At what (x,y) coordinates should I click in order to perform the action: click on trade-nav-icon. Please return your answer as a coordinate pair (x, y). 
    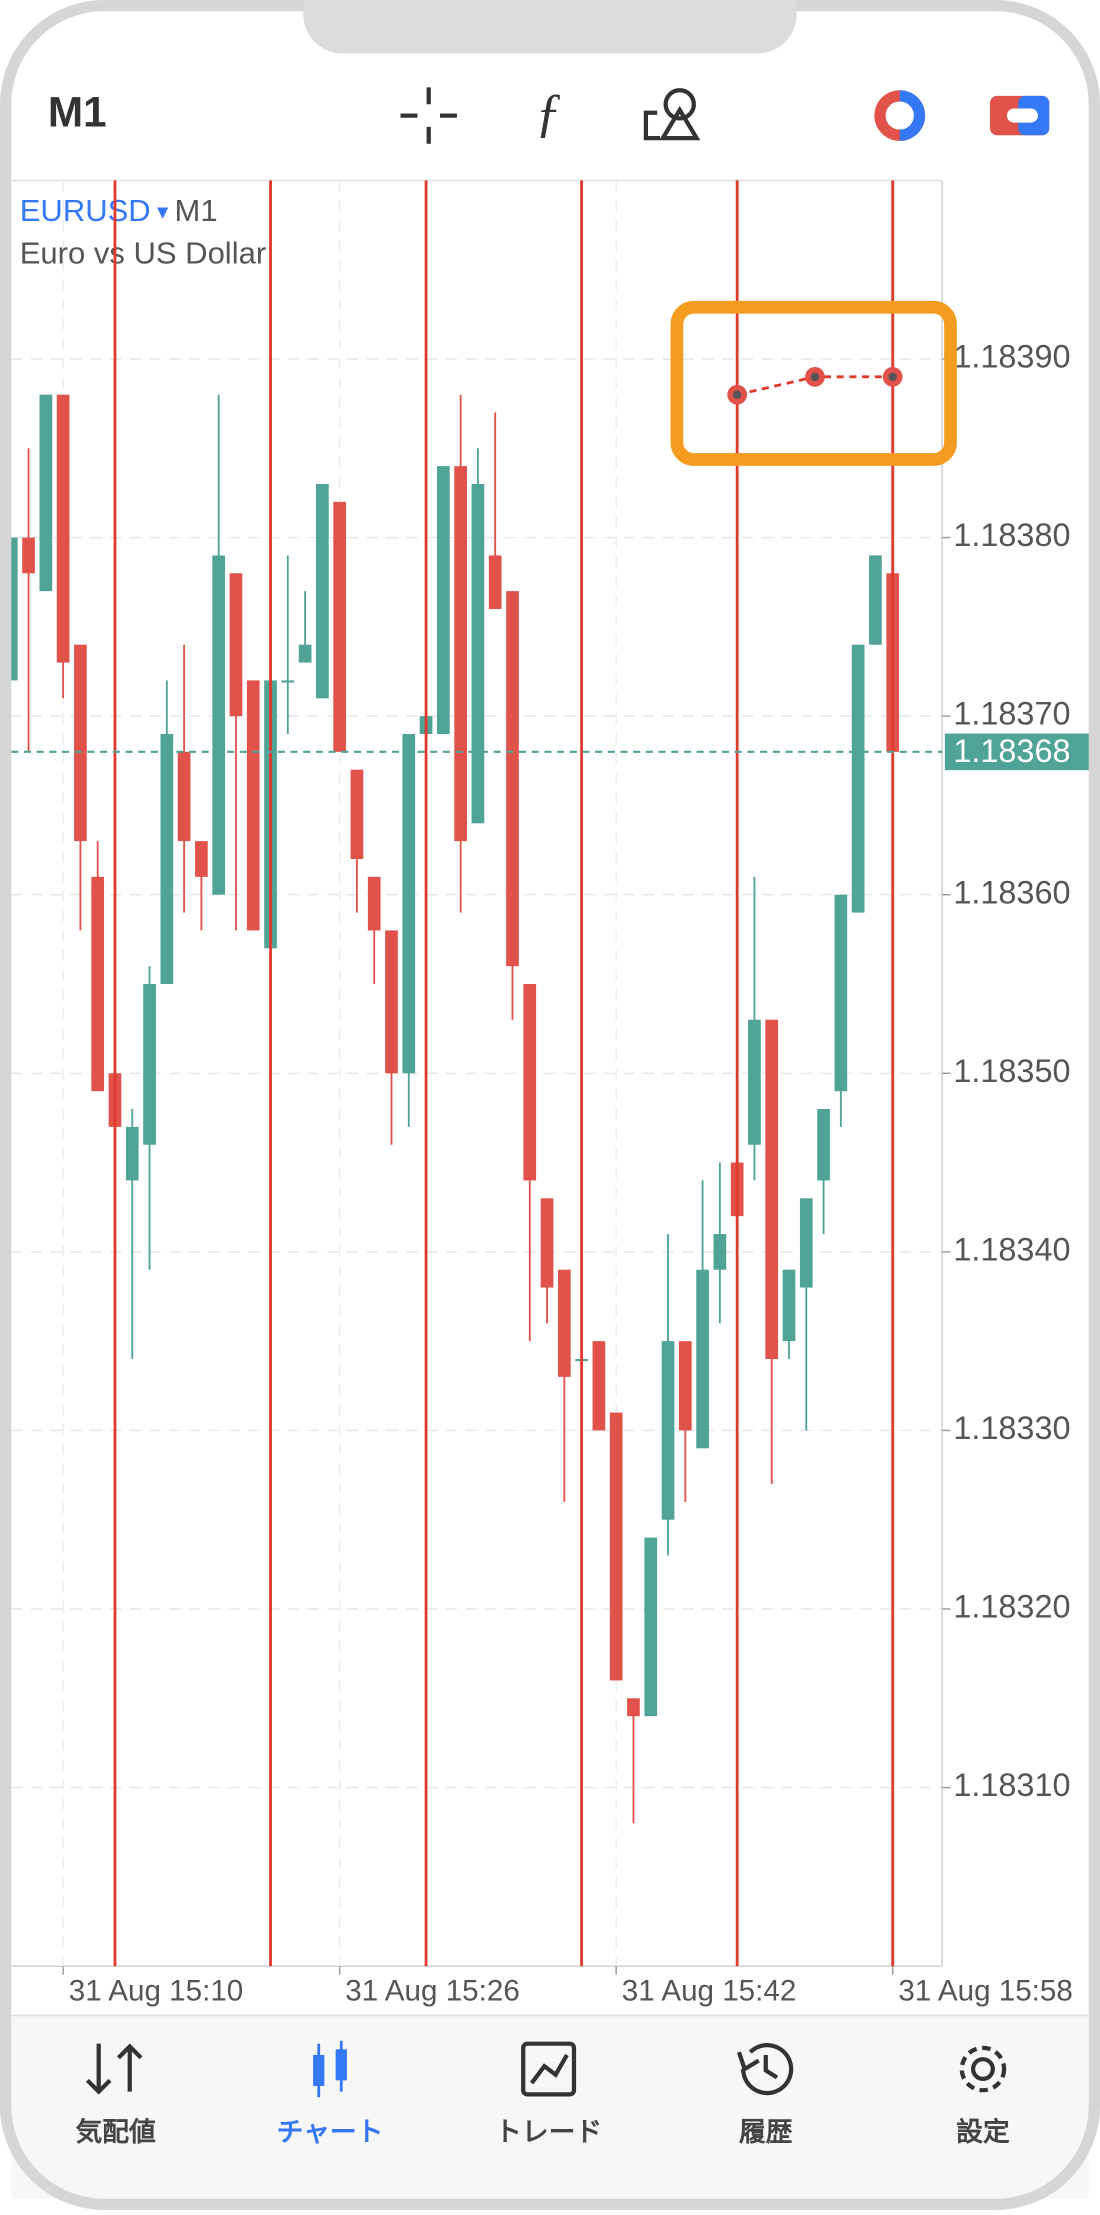
    Looking at the image, I should click on (549, 2069).